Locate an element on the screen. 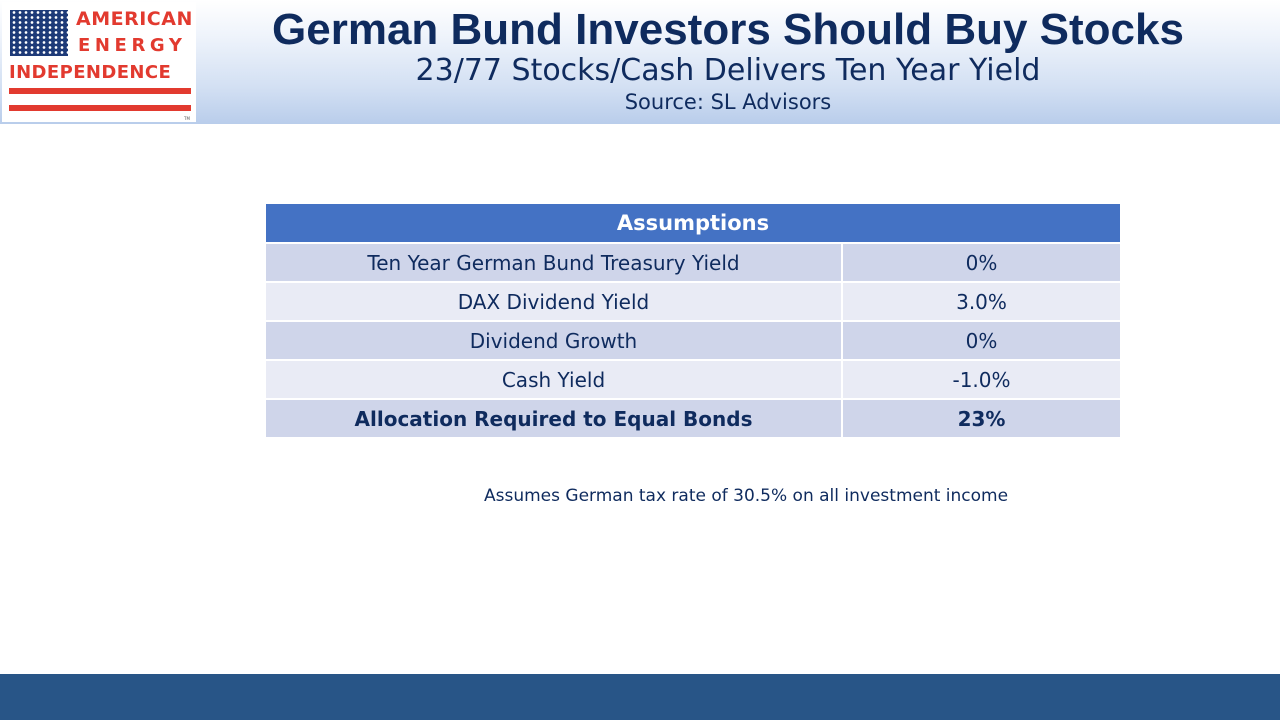 The image size is (1280, 720). trademark-mark: TM is located at coordinates (187, 118).